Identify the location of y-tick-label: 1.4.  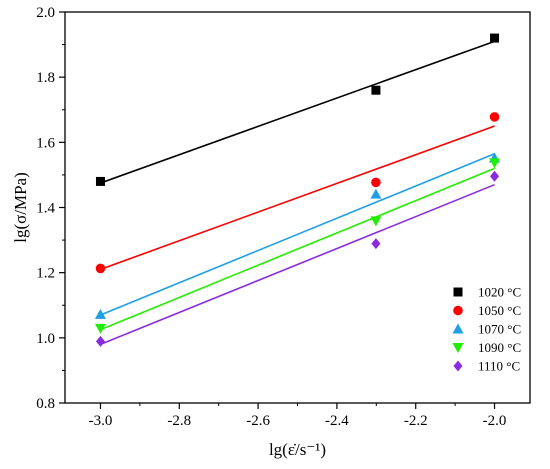
(45, 209).